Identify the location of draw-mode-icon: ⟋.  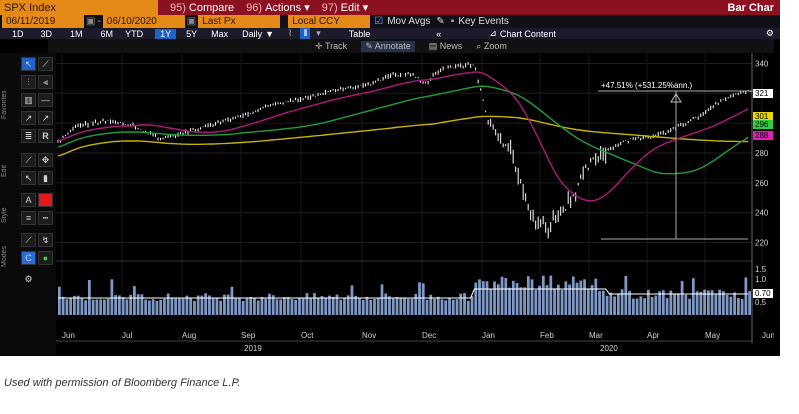
(28, 240).